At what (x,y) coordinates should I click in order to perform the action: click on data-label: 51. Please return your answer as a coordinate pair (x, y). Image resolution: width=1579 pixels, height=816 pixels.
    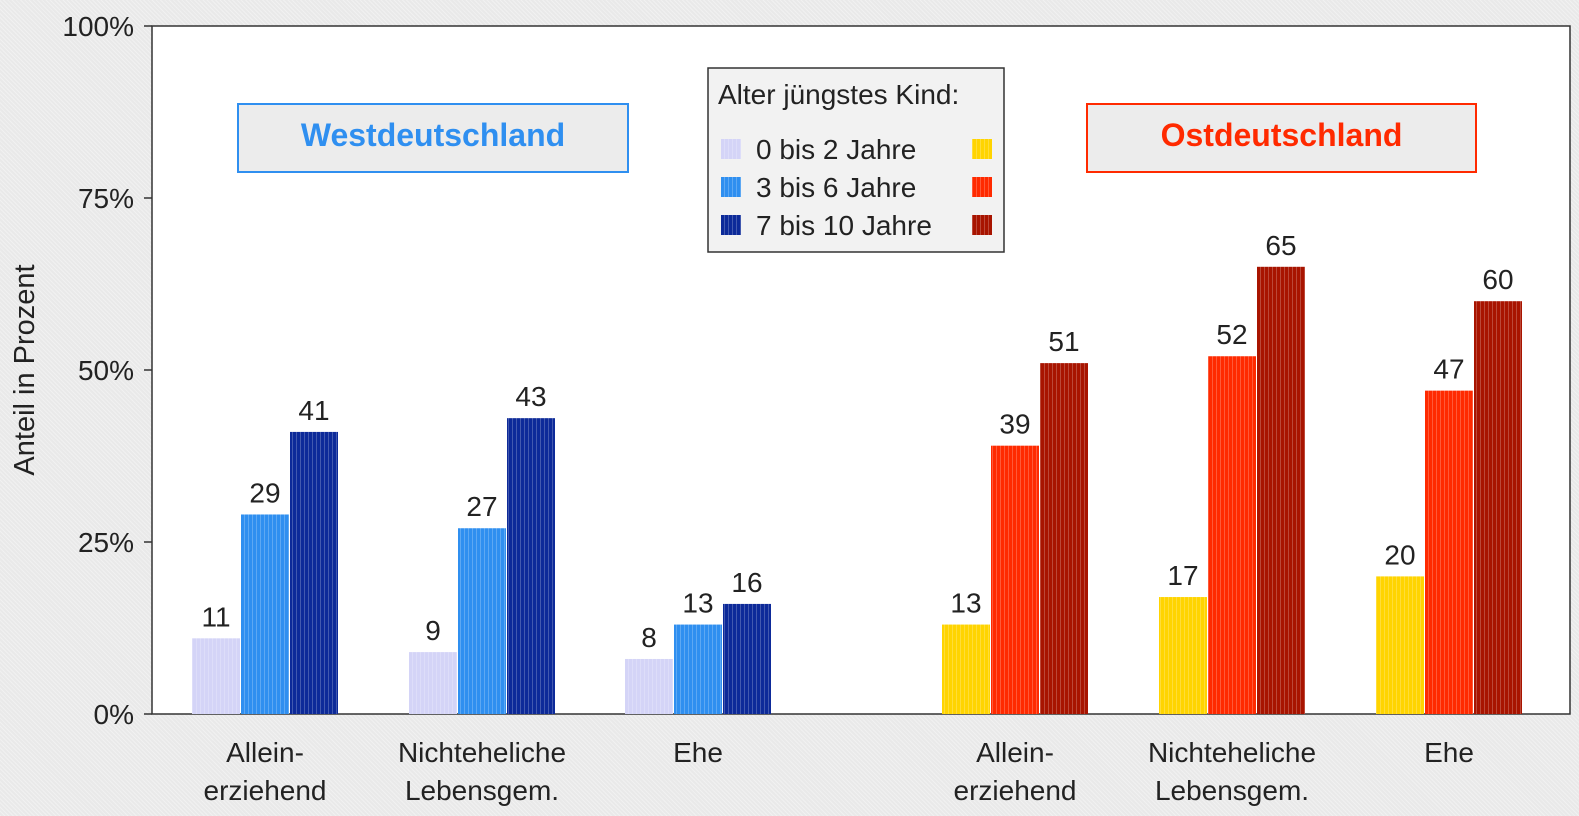
    Looking at the image, I should click on (1063, 341).